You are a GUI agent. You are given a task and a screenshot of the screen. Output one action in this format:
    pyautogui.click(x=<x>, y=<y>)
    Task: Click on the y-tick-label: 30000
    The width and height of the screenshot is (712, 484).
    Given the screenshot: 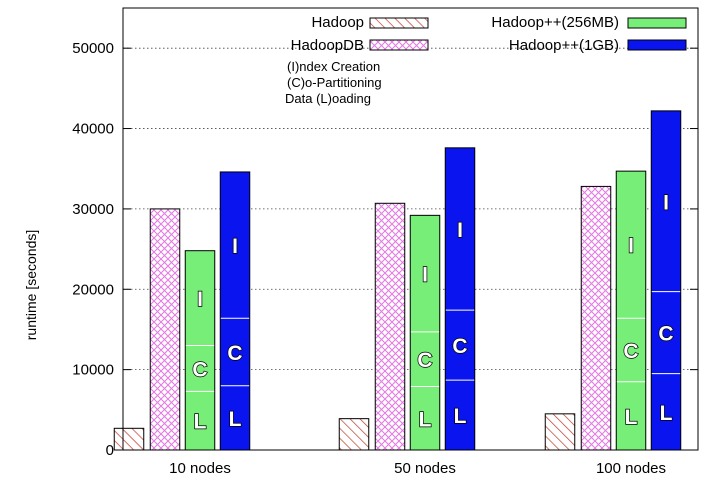 What is the action you would take?
    pyautogui.click(x=93, y=209)
    